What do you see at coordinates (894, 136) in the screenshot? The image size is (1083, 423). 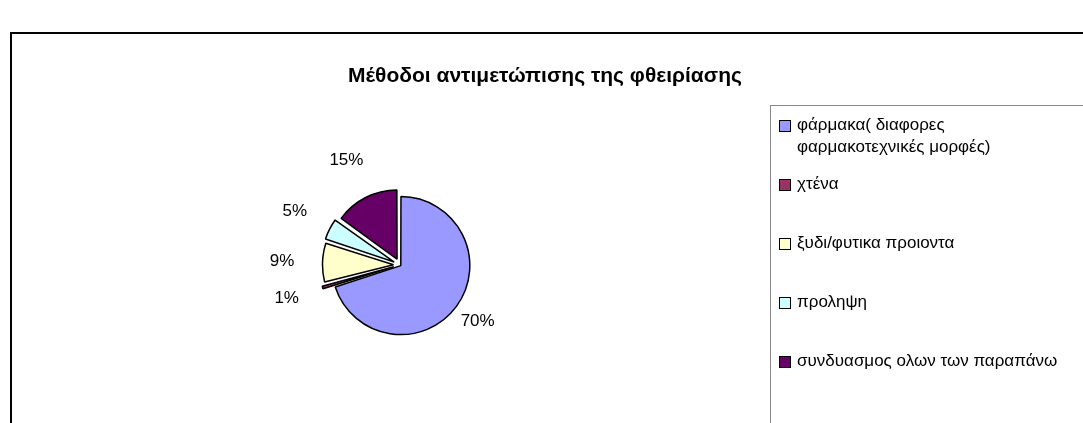 I see `legend-label: φάρμακα( διαφορες φαρμακοτεχνικές μορφές)` at bounding box center [894, 136].